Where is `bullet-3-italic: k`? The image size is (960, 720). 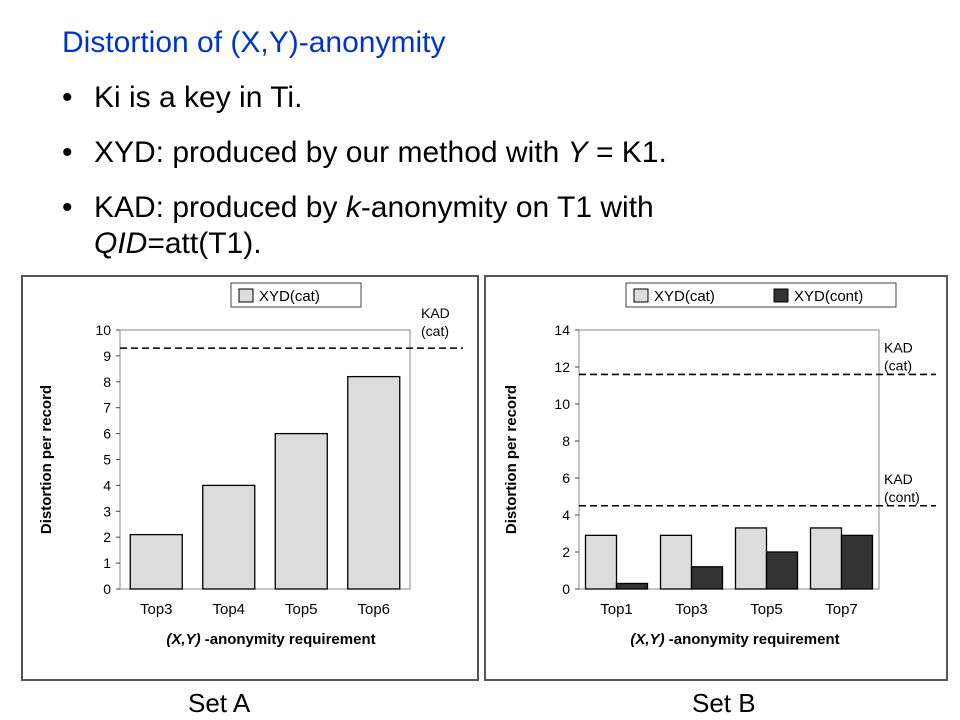 bullet-3-italic: k is located at coordinates (353, 207).